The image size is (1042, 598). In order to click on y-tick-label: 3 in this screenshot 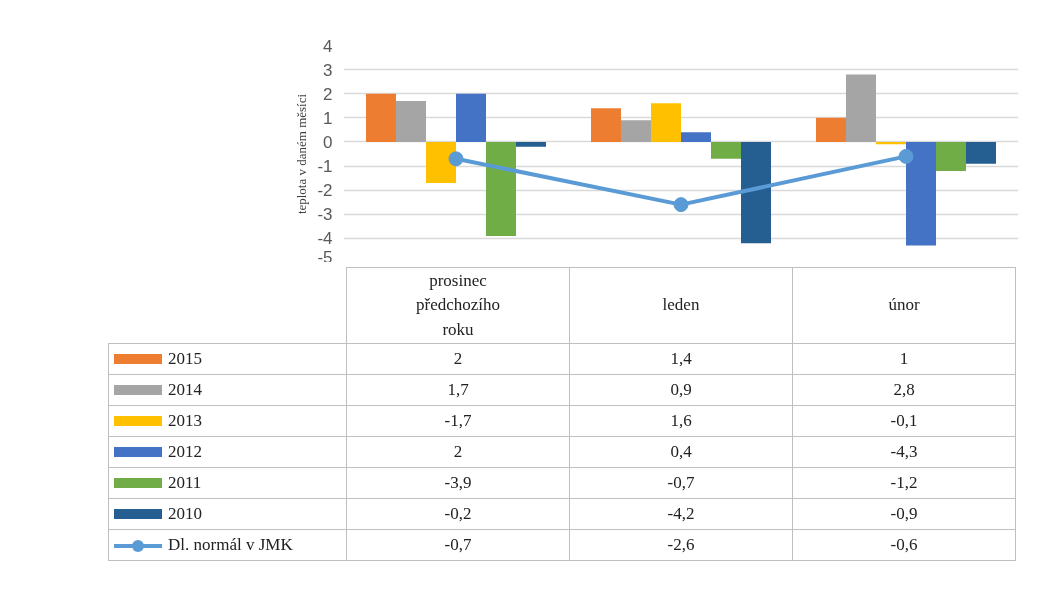, I will do `click(328, 70)`.